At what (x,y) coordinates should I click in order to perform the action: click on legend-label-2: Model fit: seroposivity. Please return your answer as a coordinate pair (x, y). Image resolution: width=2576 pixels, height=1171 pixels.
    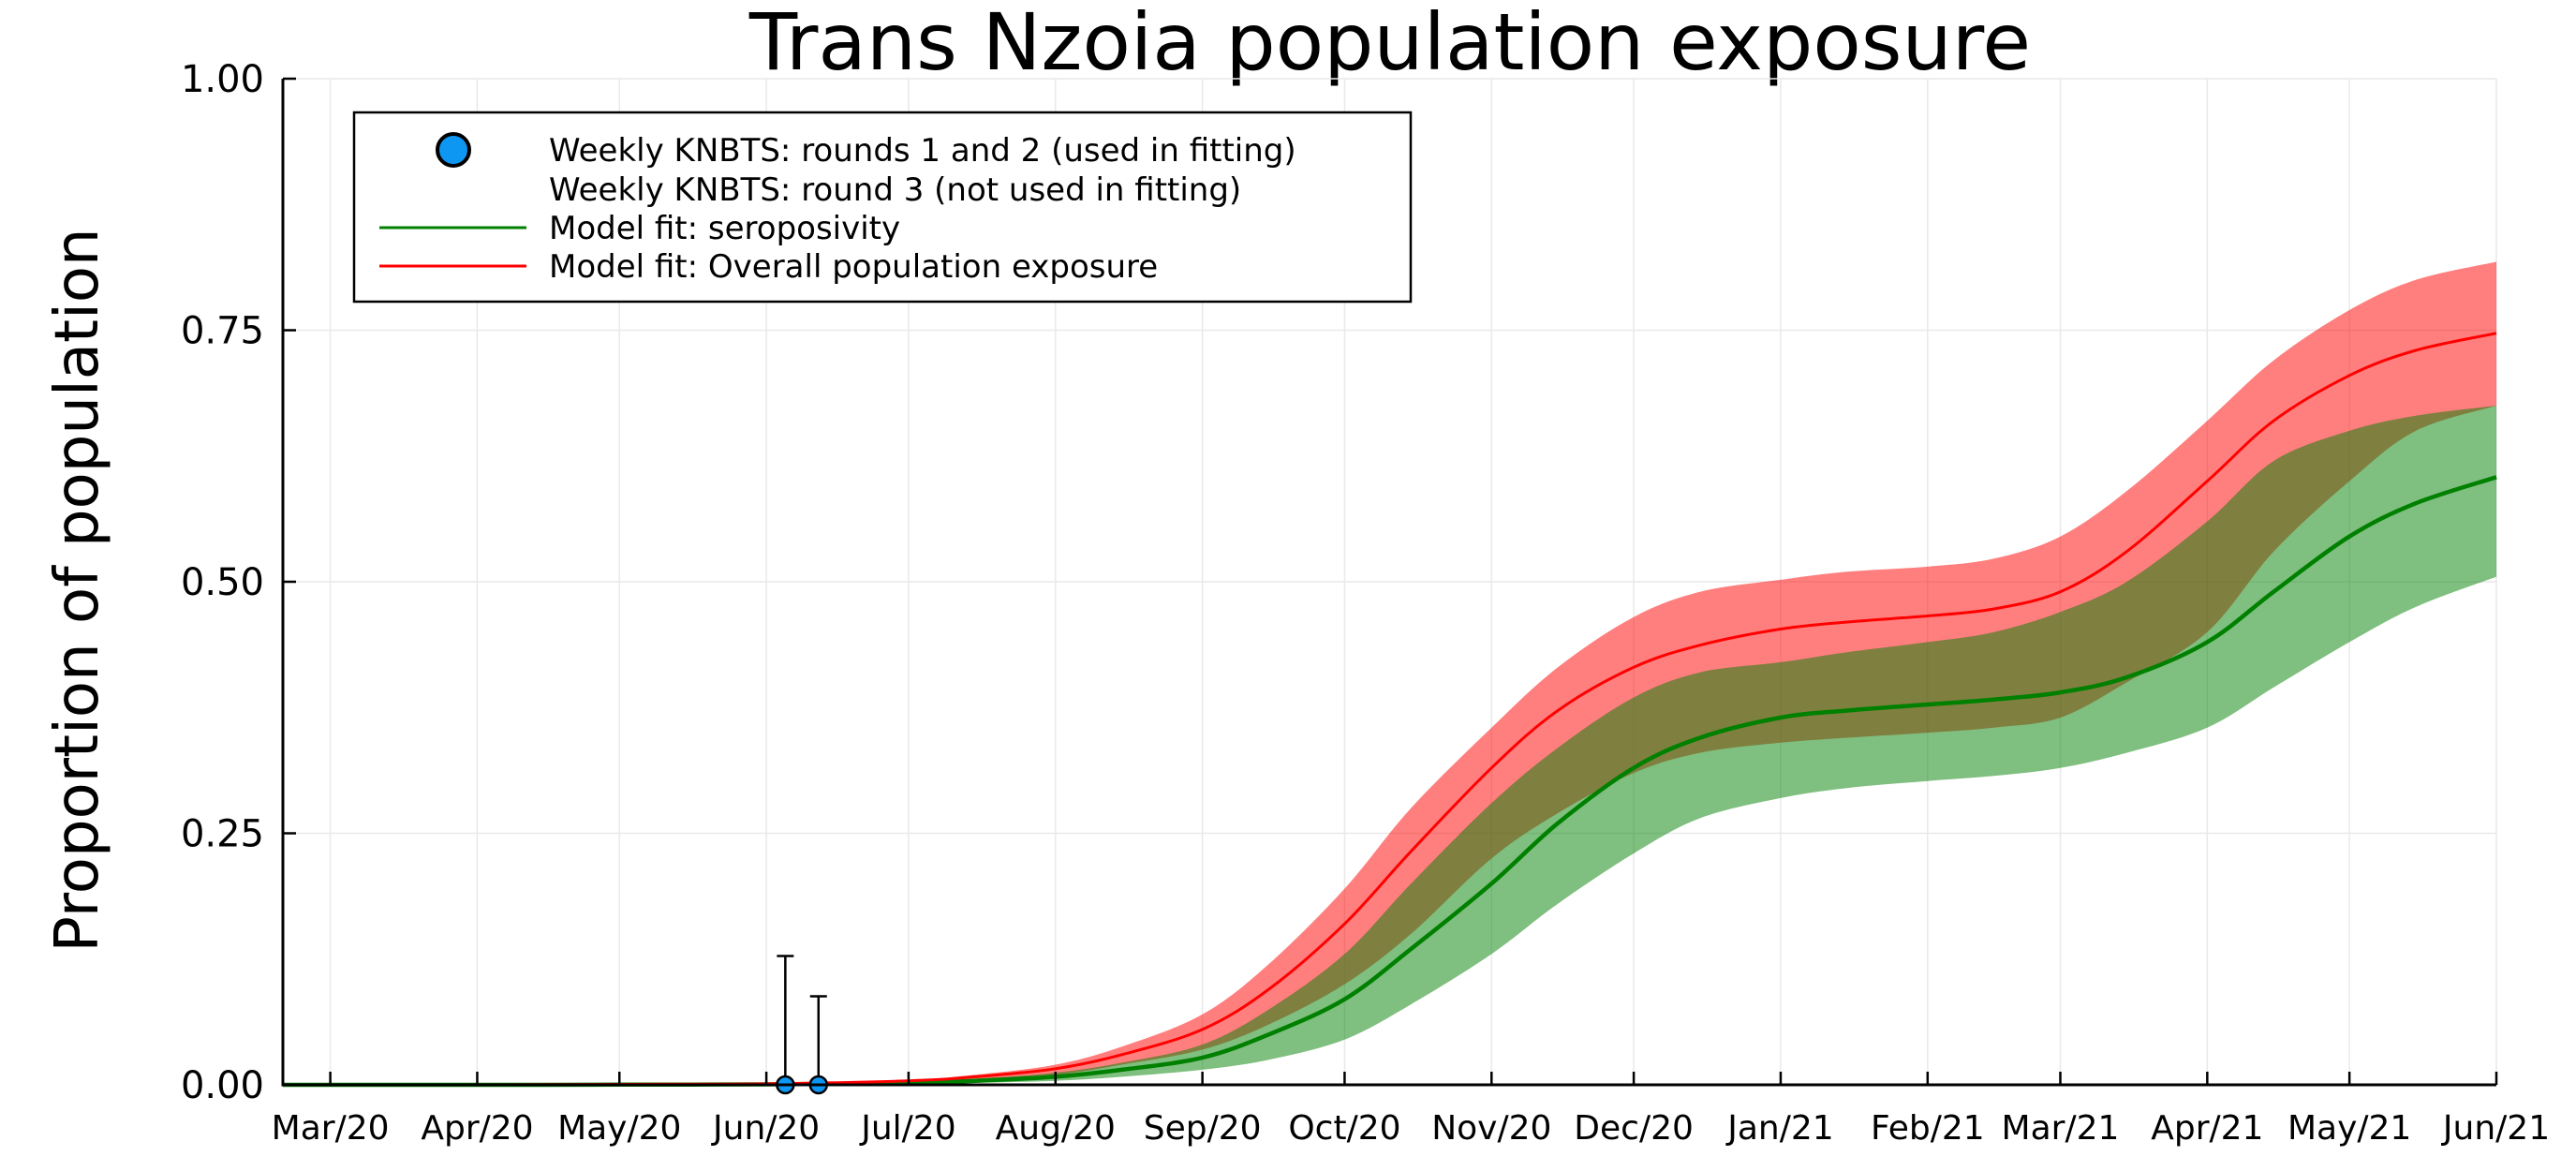
    Looking at the image, I should click on (724, 228).